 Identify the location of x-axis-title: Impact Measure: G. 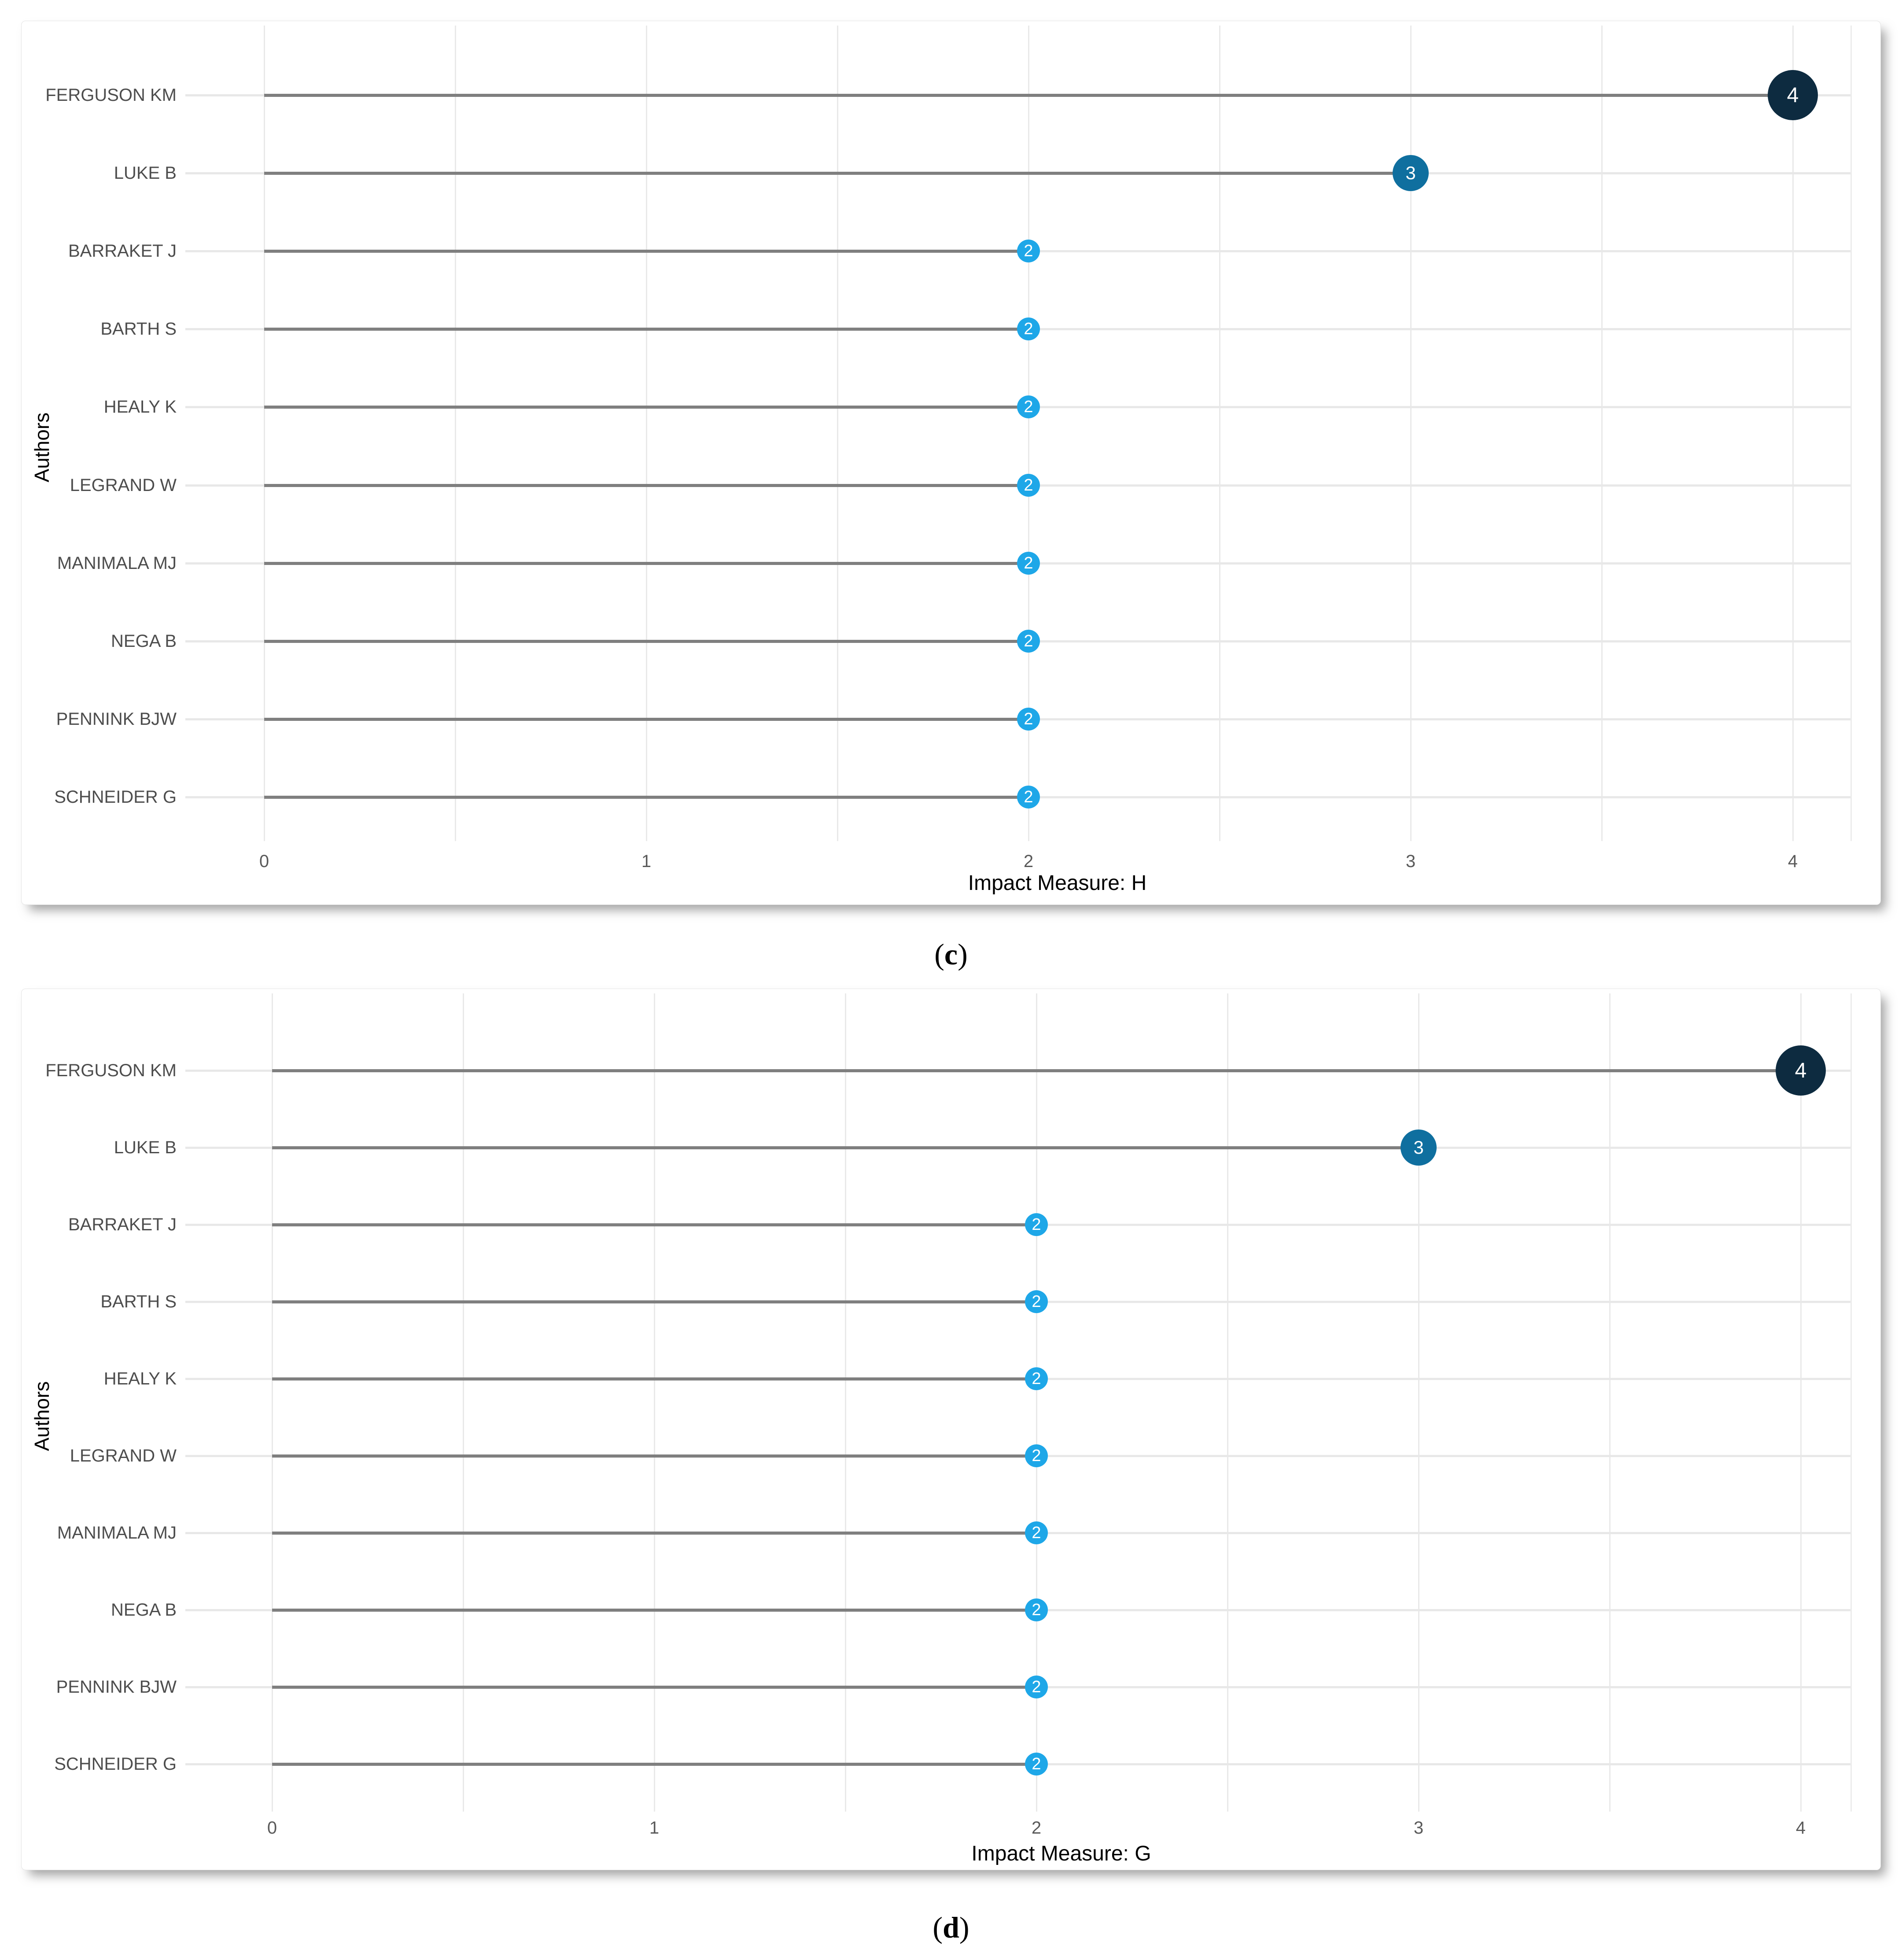
(1061, 1854).